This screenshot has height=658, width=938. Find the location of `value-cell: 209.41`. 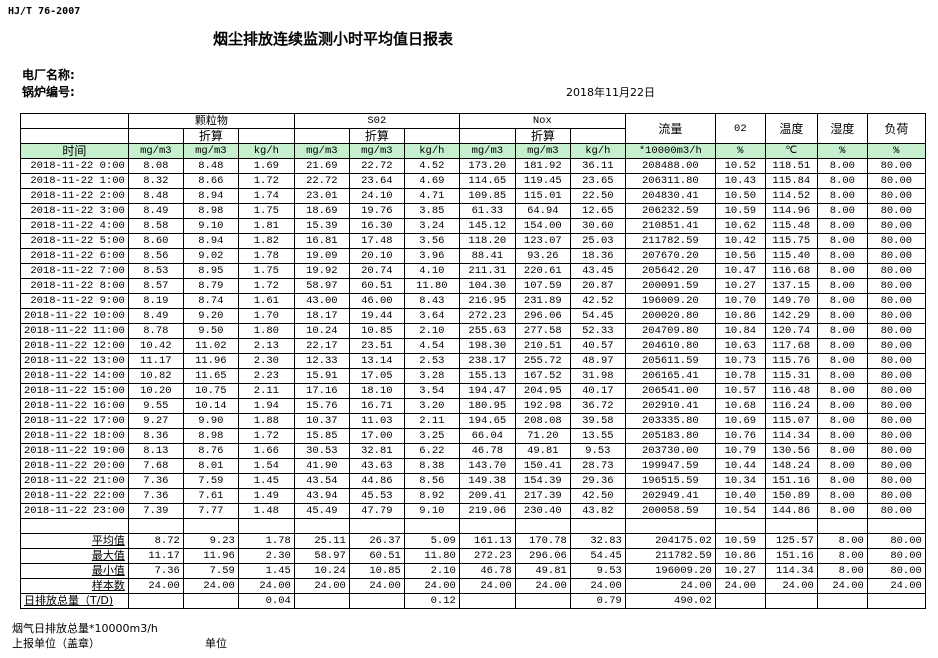

value-cell: 209.41 is located at coordinates (487, 496).